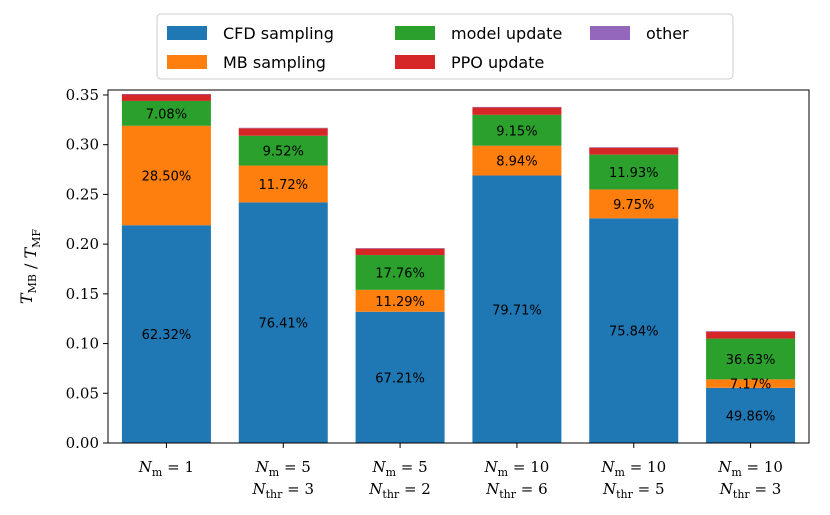 This screenshot has height=515, width=830. I want to click on y-axis: 0.00 0.05 0.10 0.15 0.20 0.25 0.30 0.35, so click(87, 269).